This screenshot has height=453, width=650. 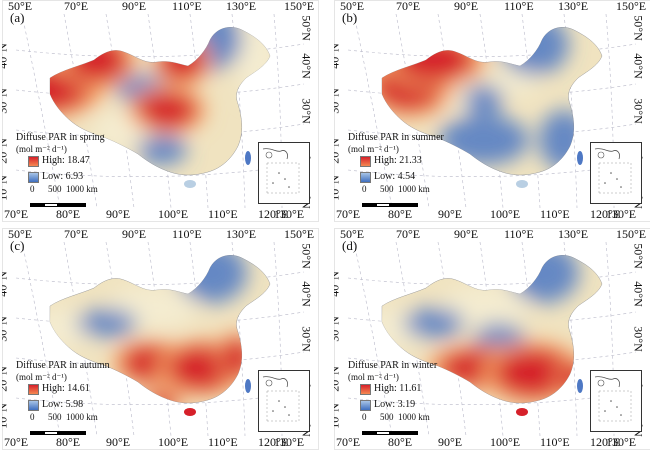 I want to click on right-lat-label: 40°N, so click(x=306, y=66).